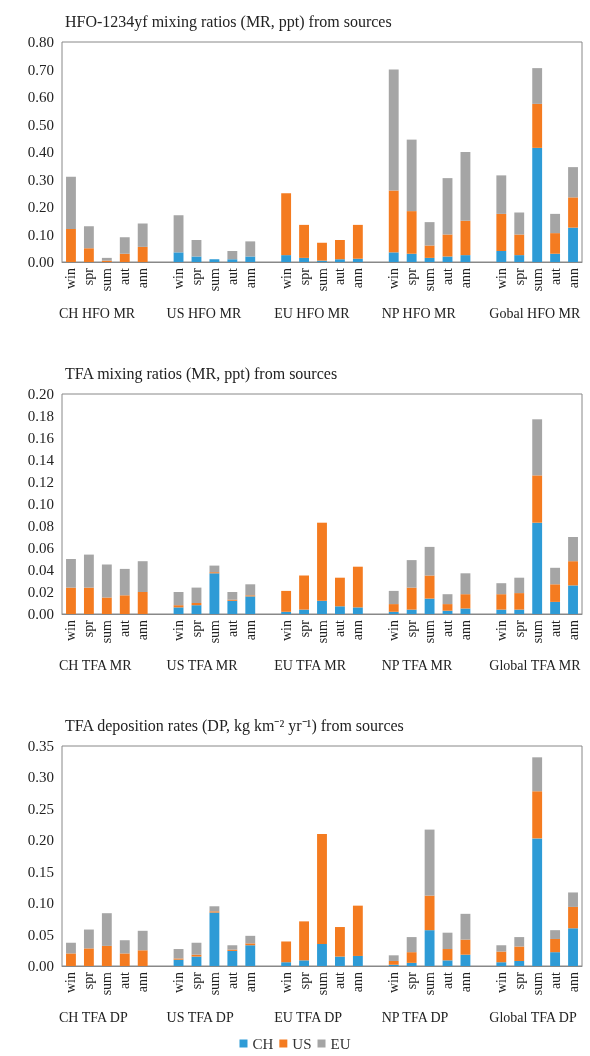 This screenshot has height=1056, width=590. Describe the element at coordinates (40, 526) in the screenshot. I see `y-tick-label: 0.08` at that location.